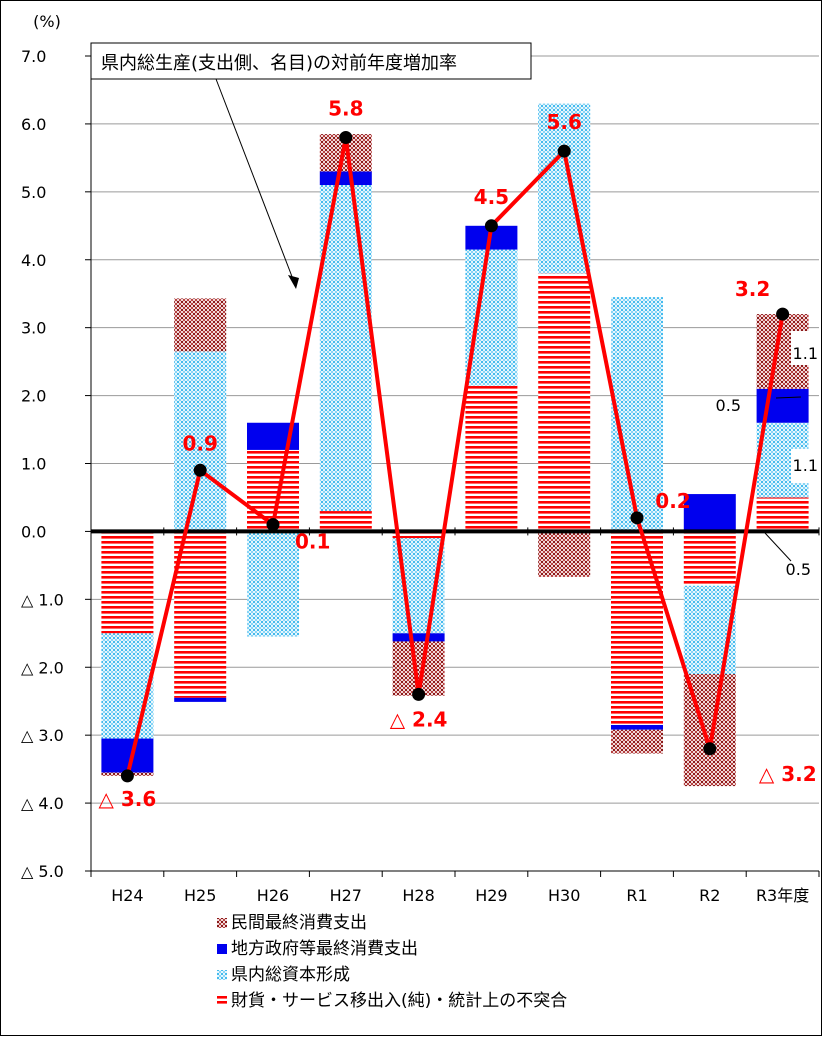 The image size is (822, 1040). Describe the element at coordinates (563, 122) in the screenshot. I see `line-data-label: 5.6` at that location.